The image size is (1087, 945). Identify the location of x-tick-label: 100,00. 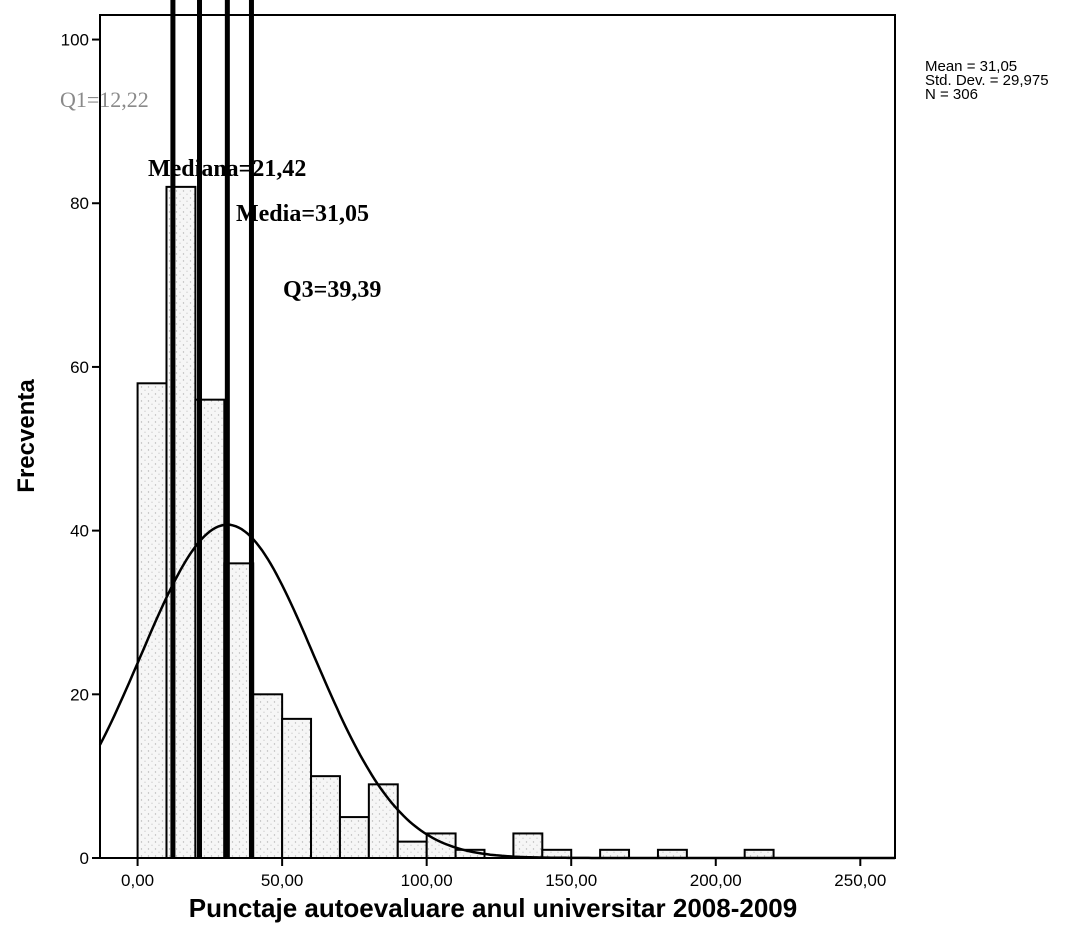
(427, 880).